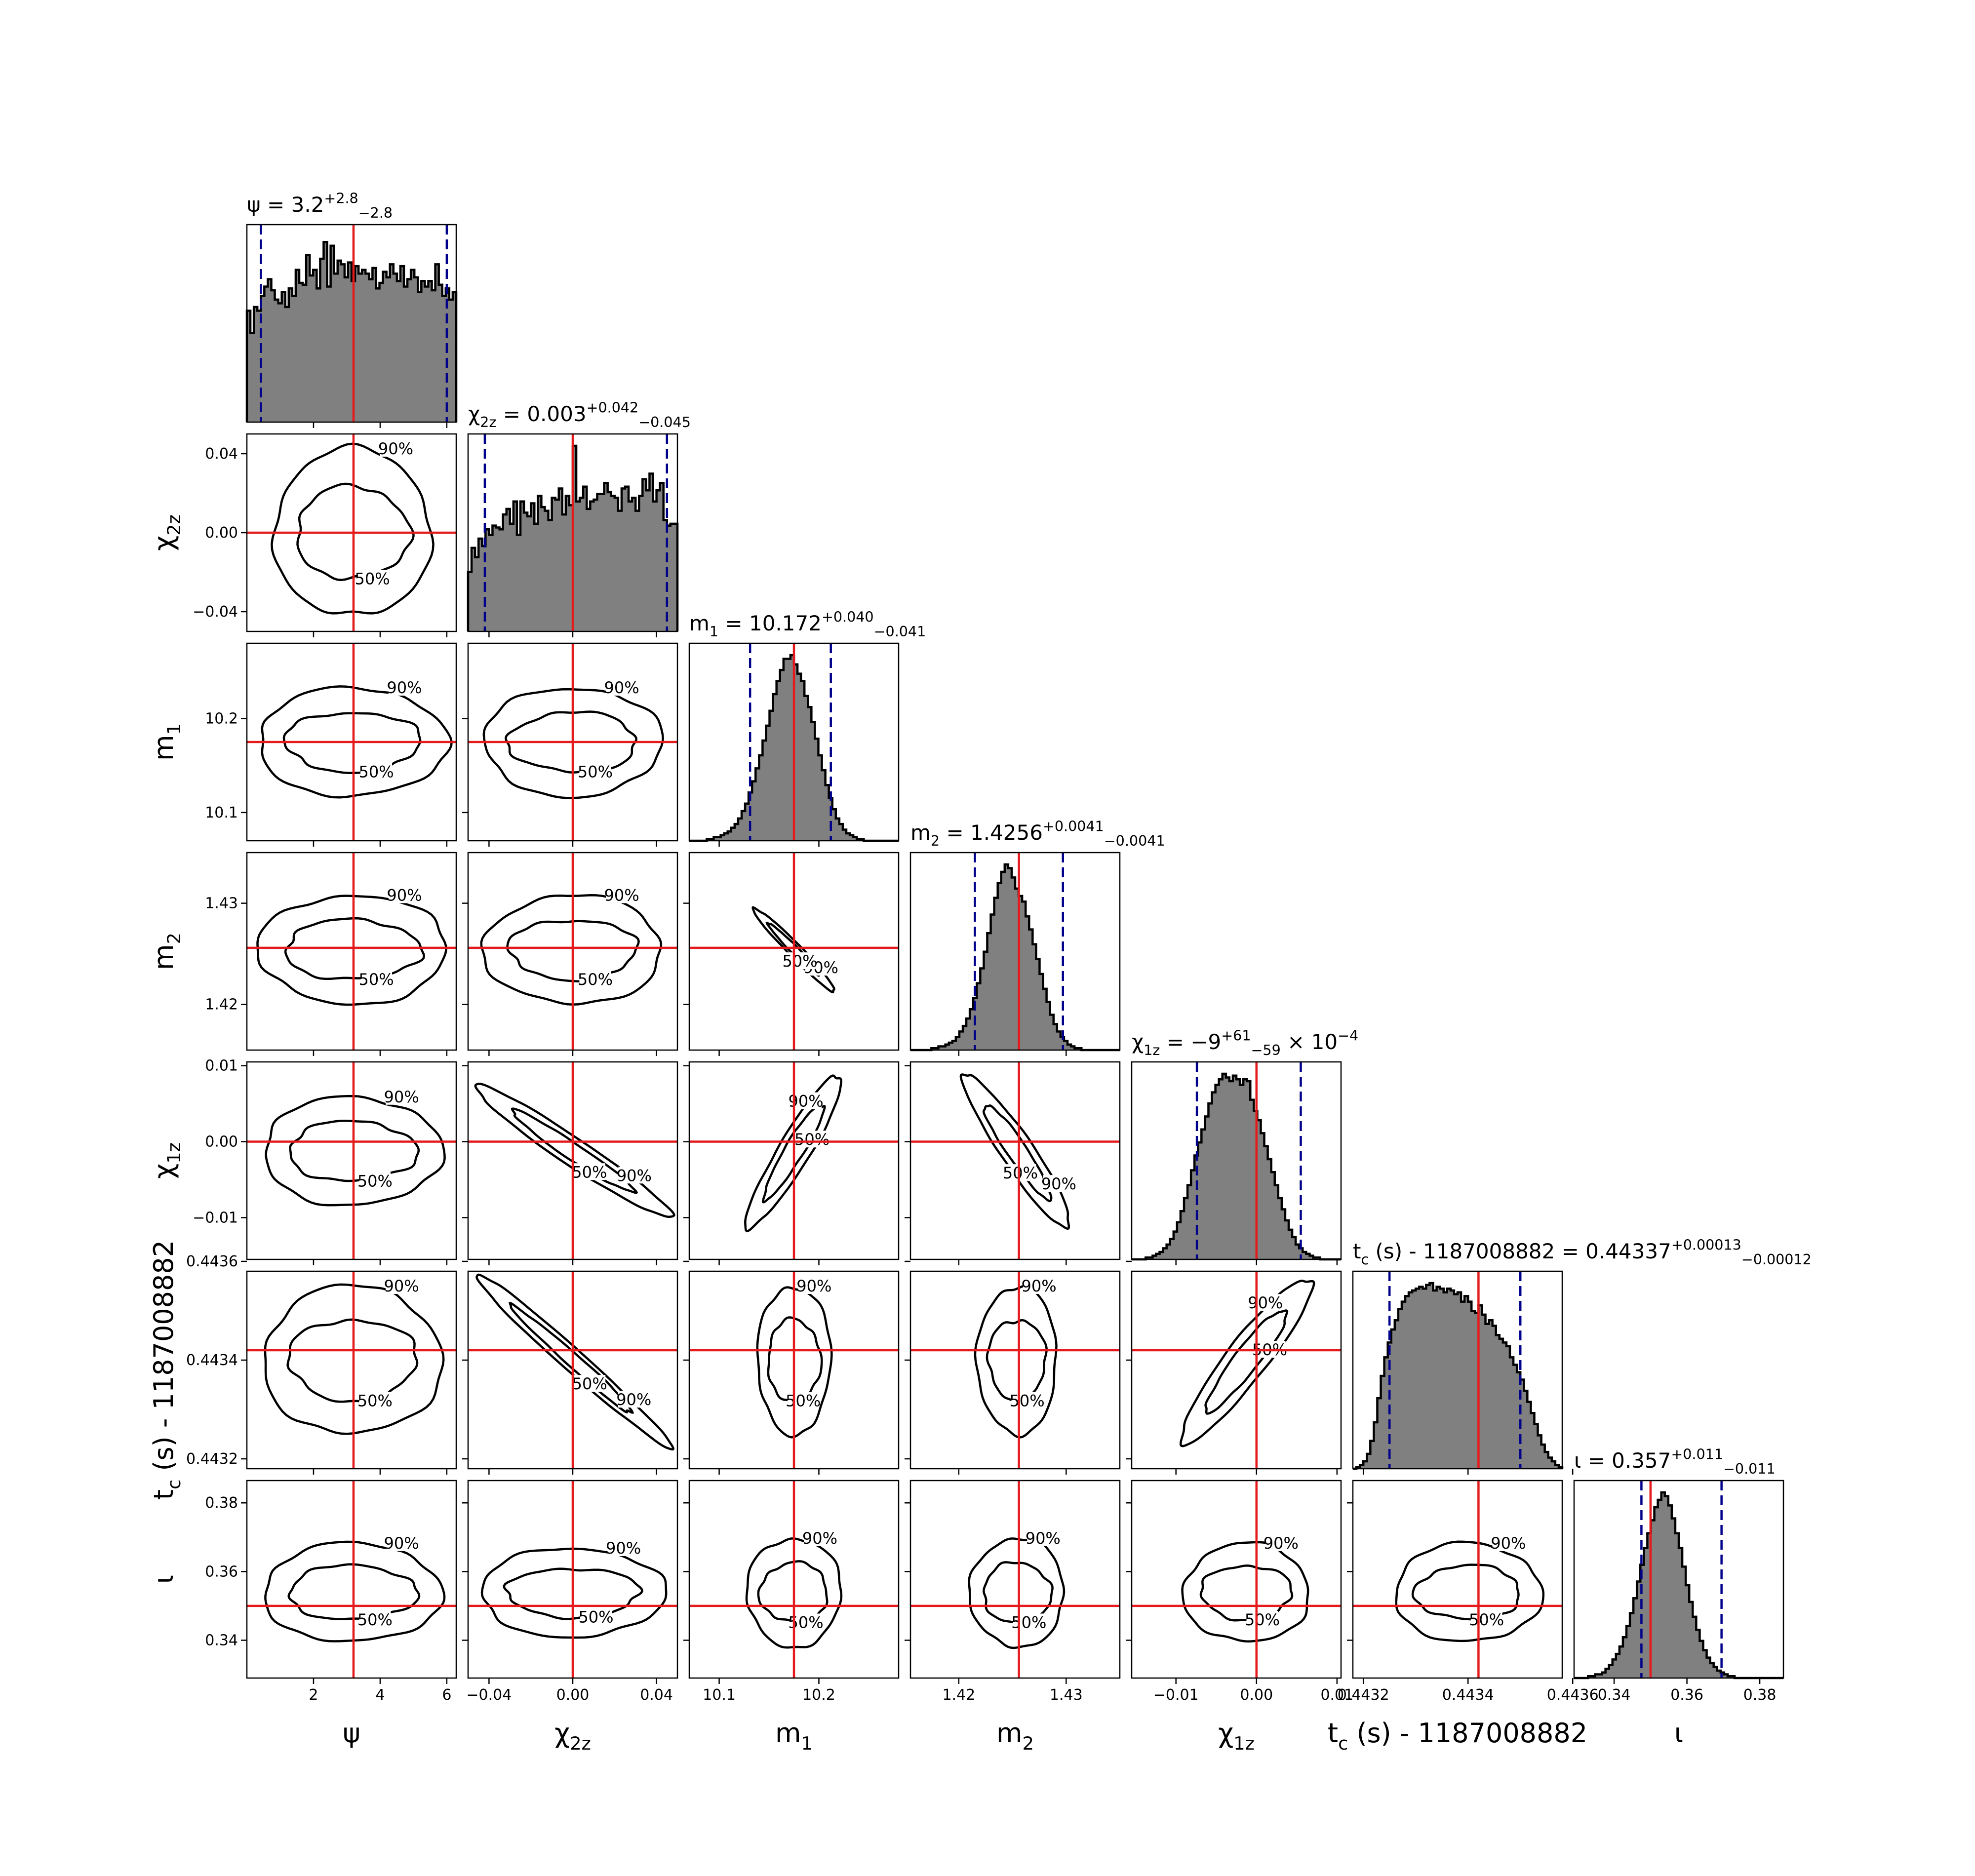  I want to click on contour-panel-m2-vs-chi2z: 90% 50%, so click(570, 954).